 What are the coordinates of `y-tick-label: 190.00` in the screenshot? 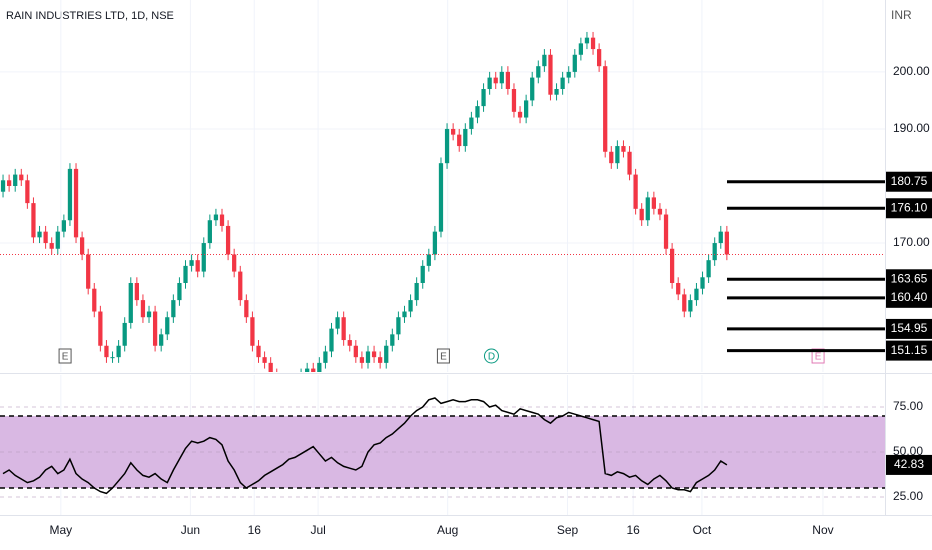 It's located at (911, 128).